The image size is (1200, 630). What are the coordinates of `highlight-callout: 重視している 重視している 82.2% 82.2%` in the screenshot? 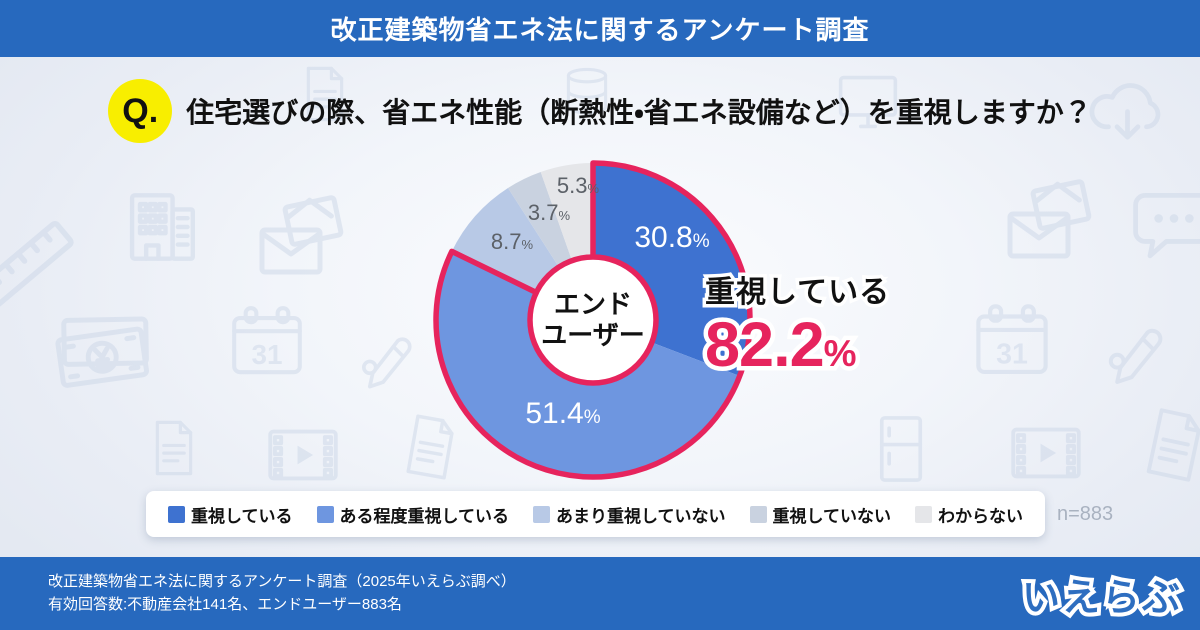 It's located at (797, 324).